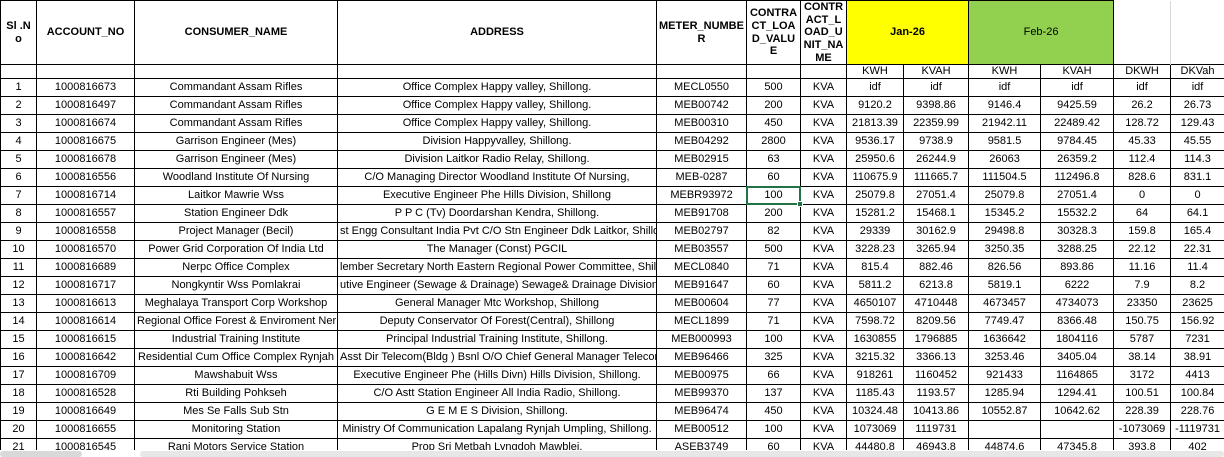  I want to click on cell-dkwh: 159.8, so click(1142, 232).